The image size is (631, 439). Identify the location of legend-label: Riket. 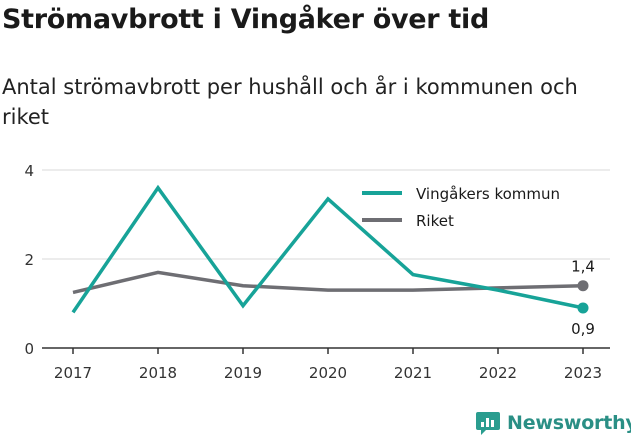
(435, 221).